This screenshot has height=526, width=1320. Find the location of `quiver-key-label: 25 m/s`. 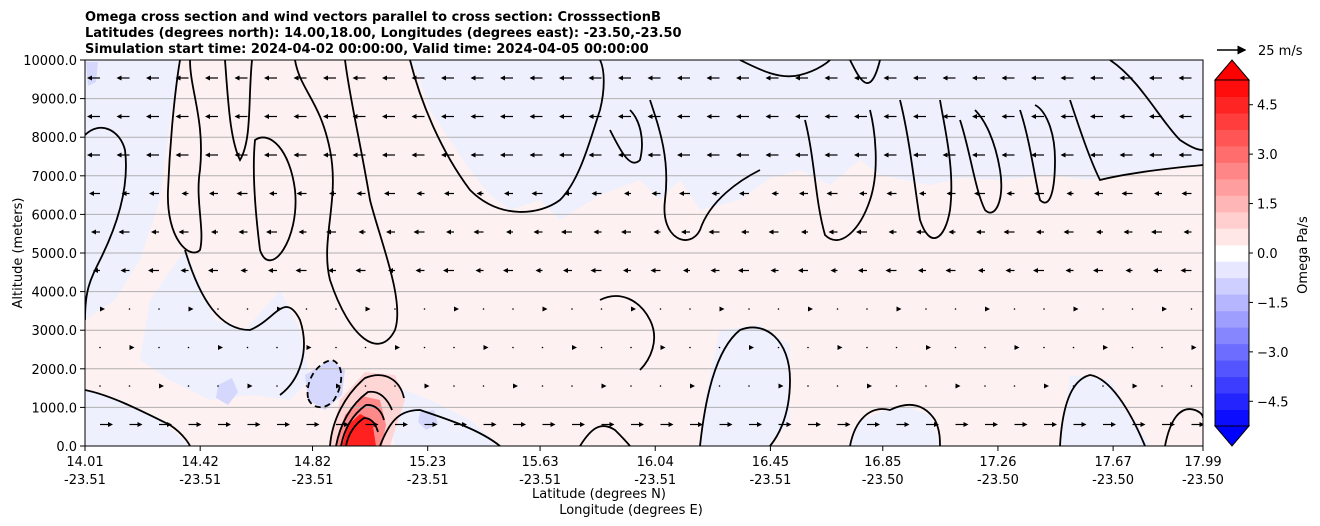

quiver-key-label: 25 m/s is located at coordinates (1280, 51).